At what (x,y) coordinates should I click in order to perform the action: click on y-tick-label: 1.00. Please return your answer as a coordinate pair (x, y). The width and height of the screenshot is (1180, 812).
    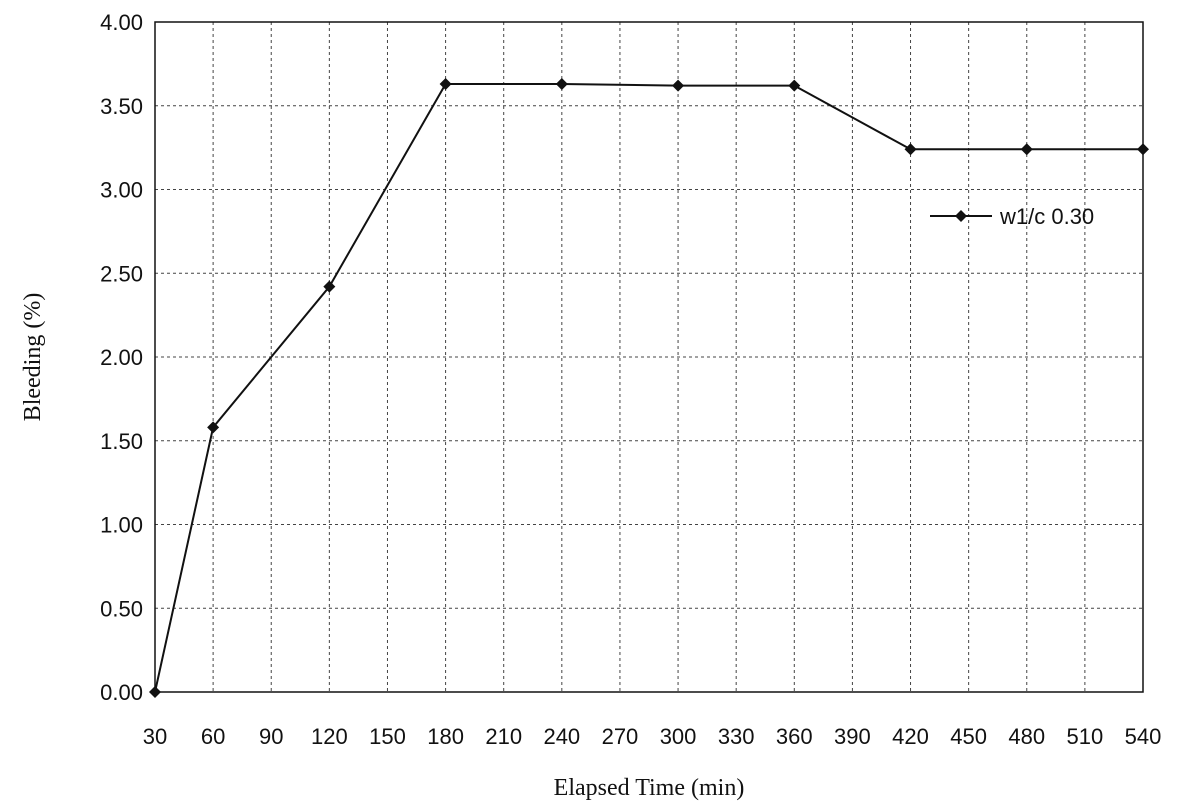
    Looking at the image, I should click on (121, 525).